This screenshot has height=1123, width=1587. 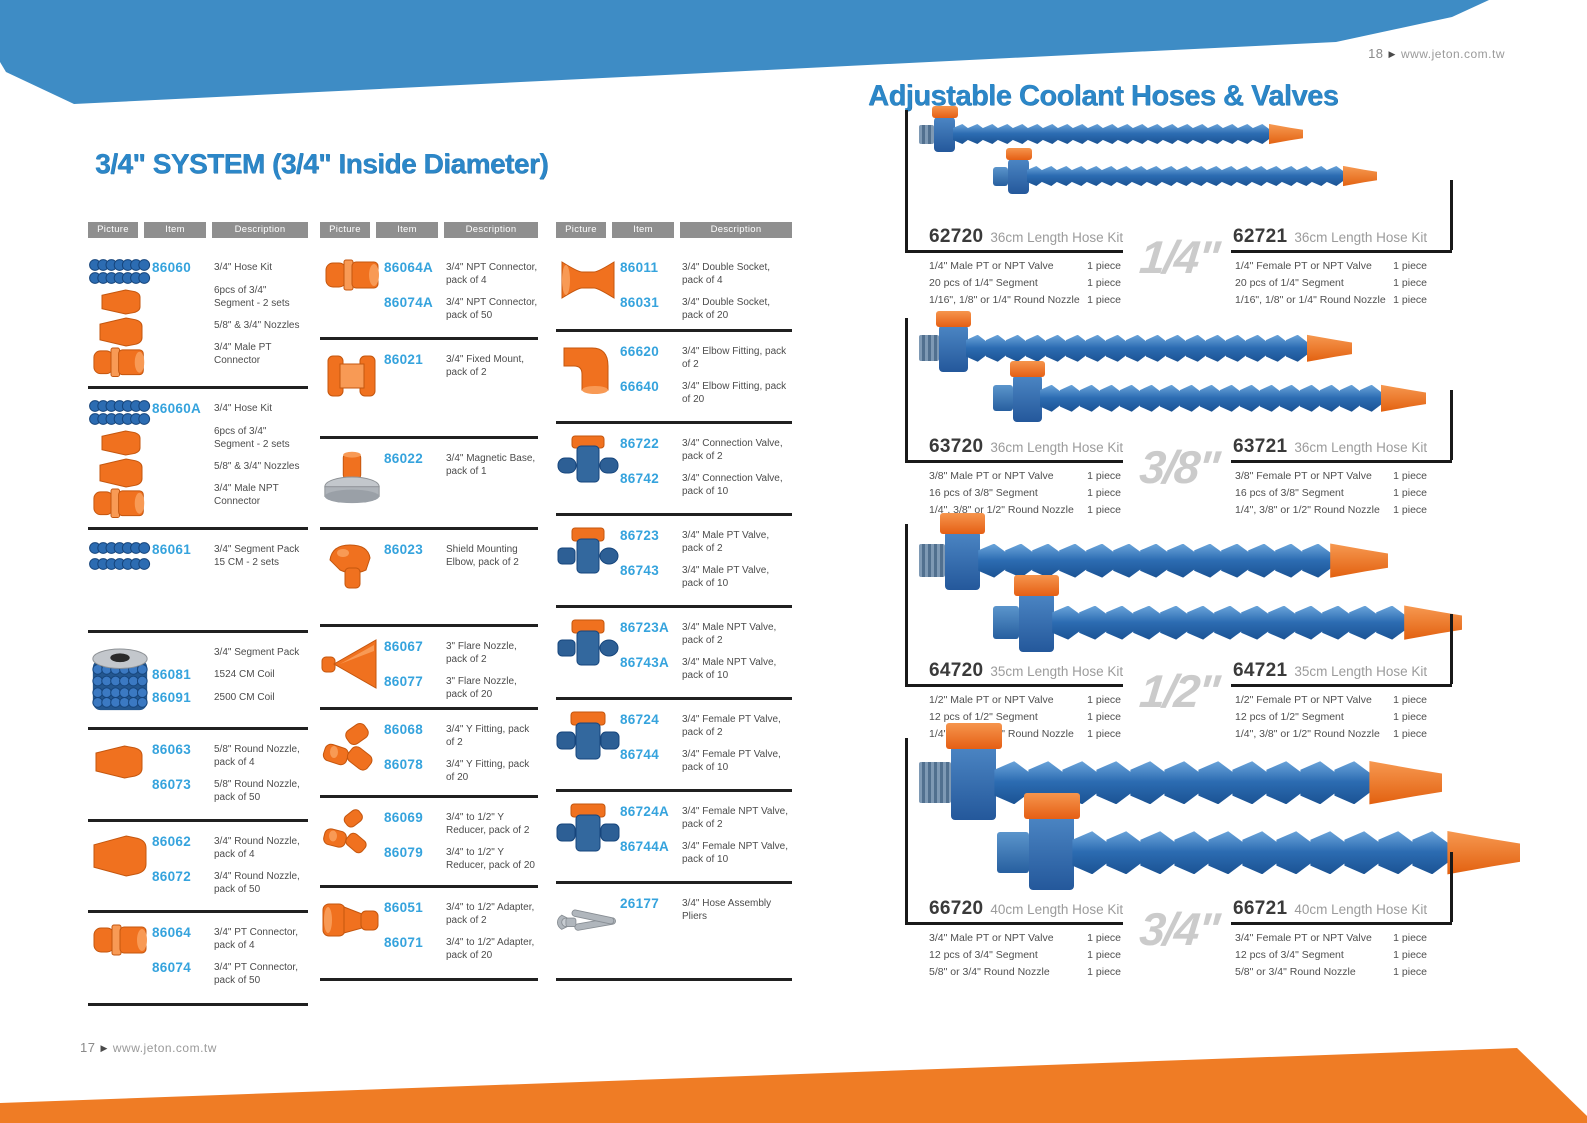 I want to click on product-image-nozzle, so click(x=120, y=857).